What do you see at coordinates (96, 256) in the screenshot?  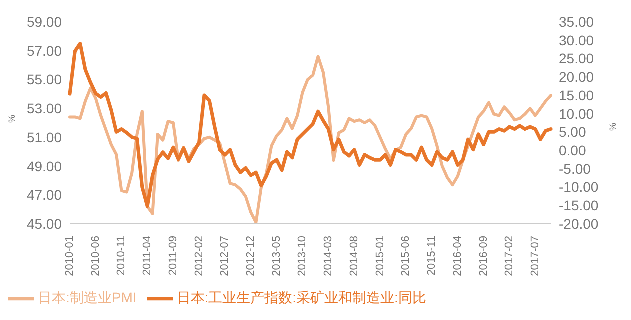 I see `x-tick-label: 2010-06` at bounding box center [96, 256].